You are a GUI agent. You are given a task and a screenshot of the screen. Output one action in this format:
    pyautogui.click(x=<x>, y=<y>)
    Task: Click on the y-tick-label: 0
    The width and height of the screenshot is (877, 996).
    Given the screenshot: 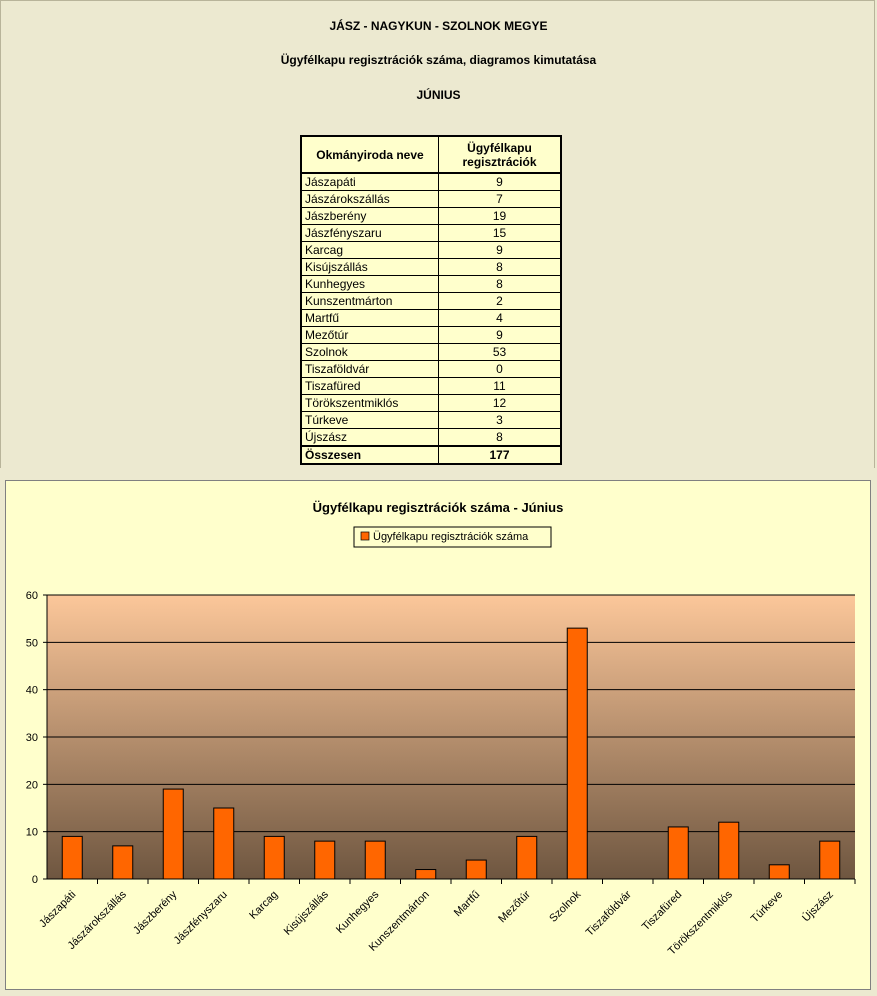 What is the action you would take?
    pyautogui.click(x=35, y=880)
    